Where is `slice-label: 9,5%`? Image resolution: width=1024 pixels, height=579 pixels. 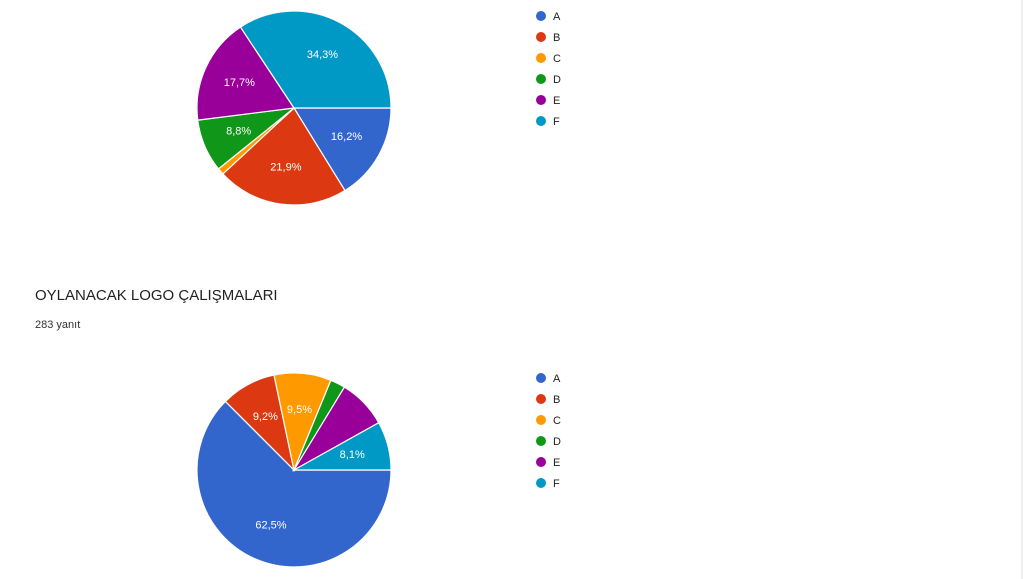 slice-label: 9,5% is located at coordinates (299, 410).